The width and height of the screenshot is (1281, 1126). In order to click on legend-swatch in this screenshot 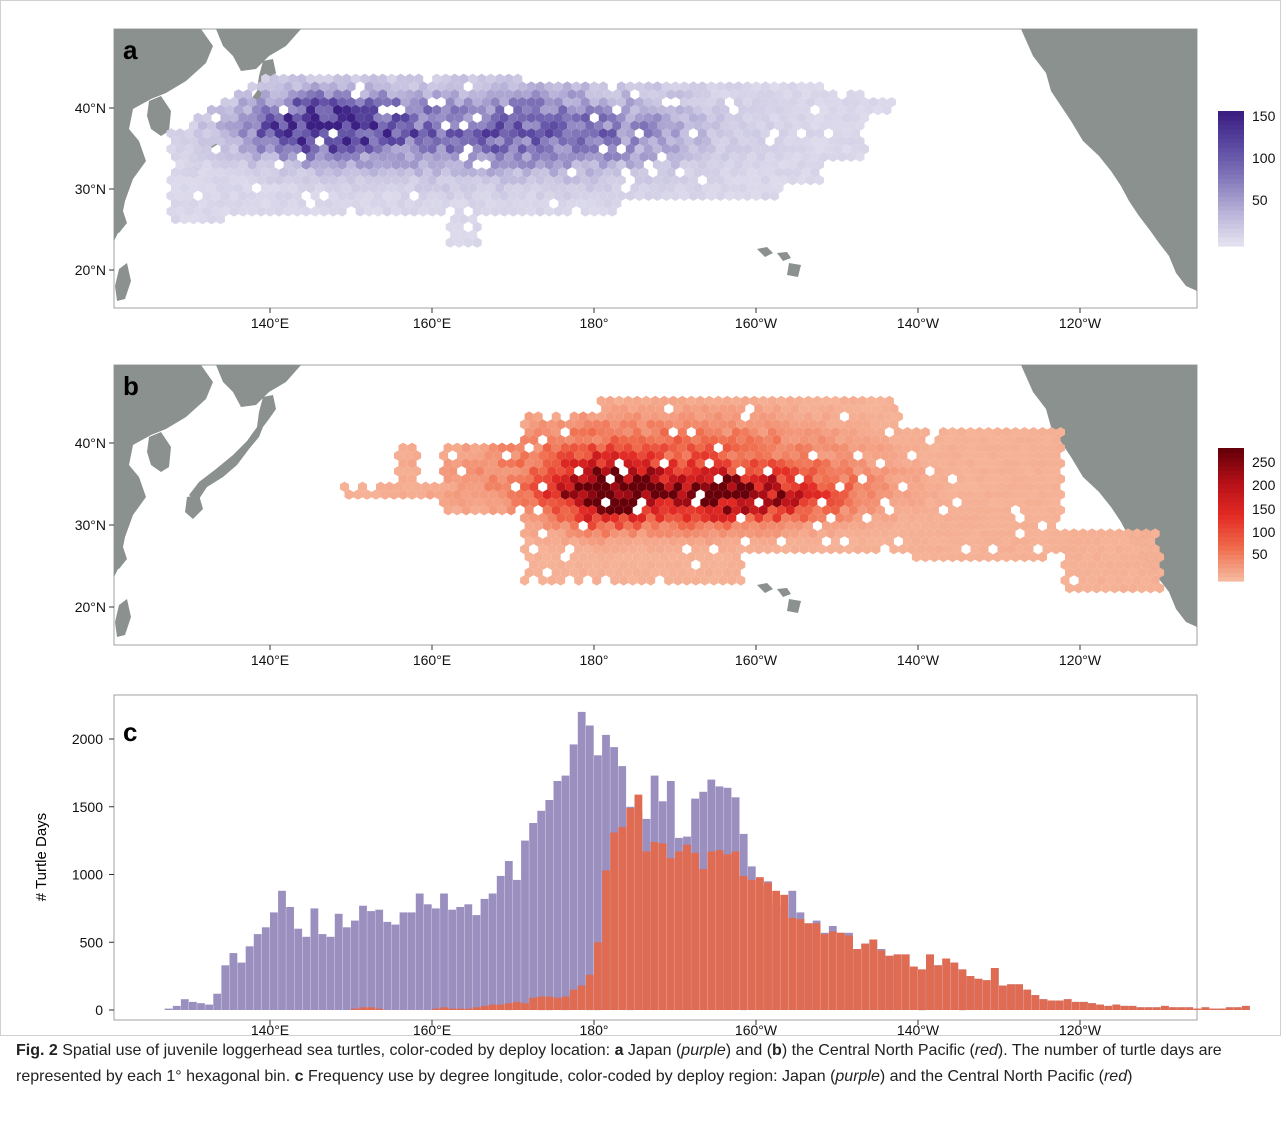, I will do `click(1231, 222)`.